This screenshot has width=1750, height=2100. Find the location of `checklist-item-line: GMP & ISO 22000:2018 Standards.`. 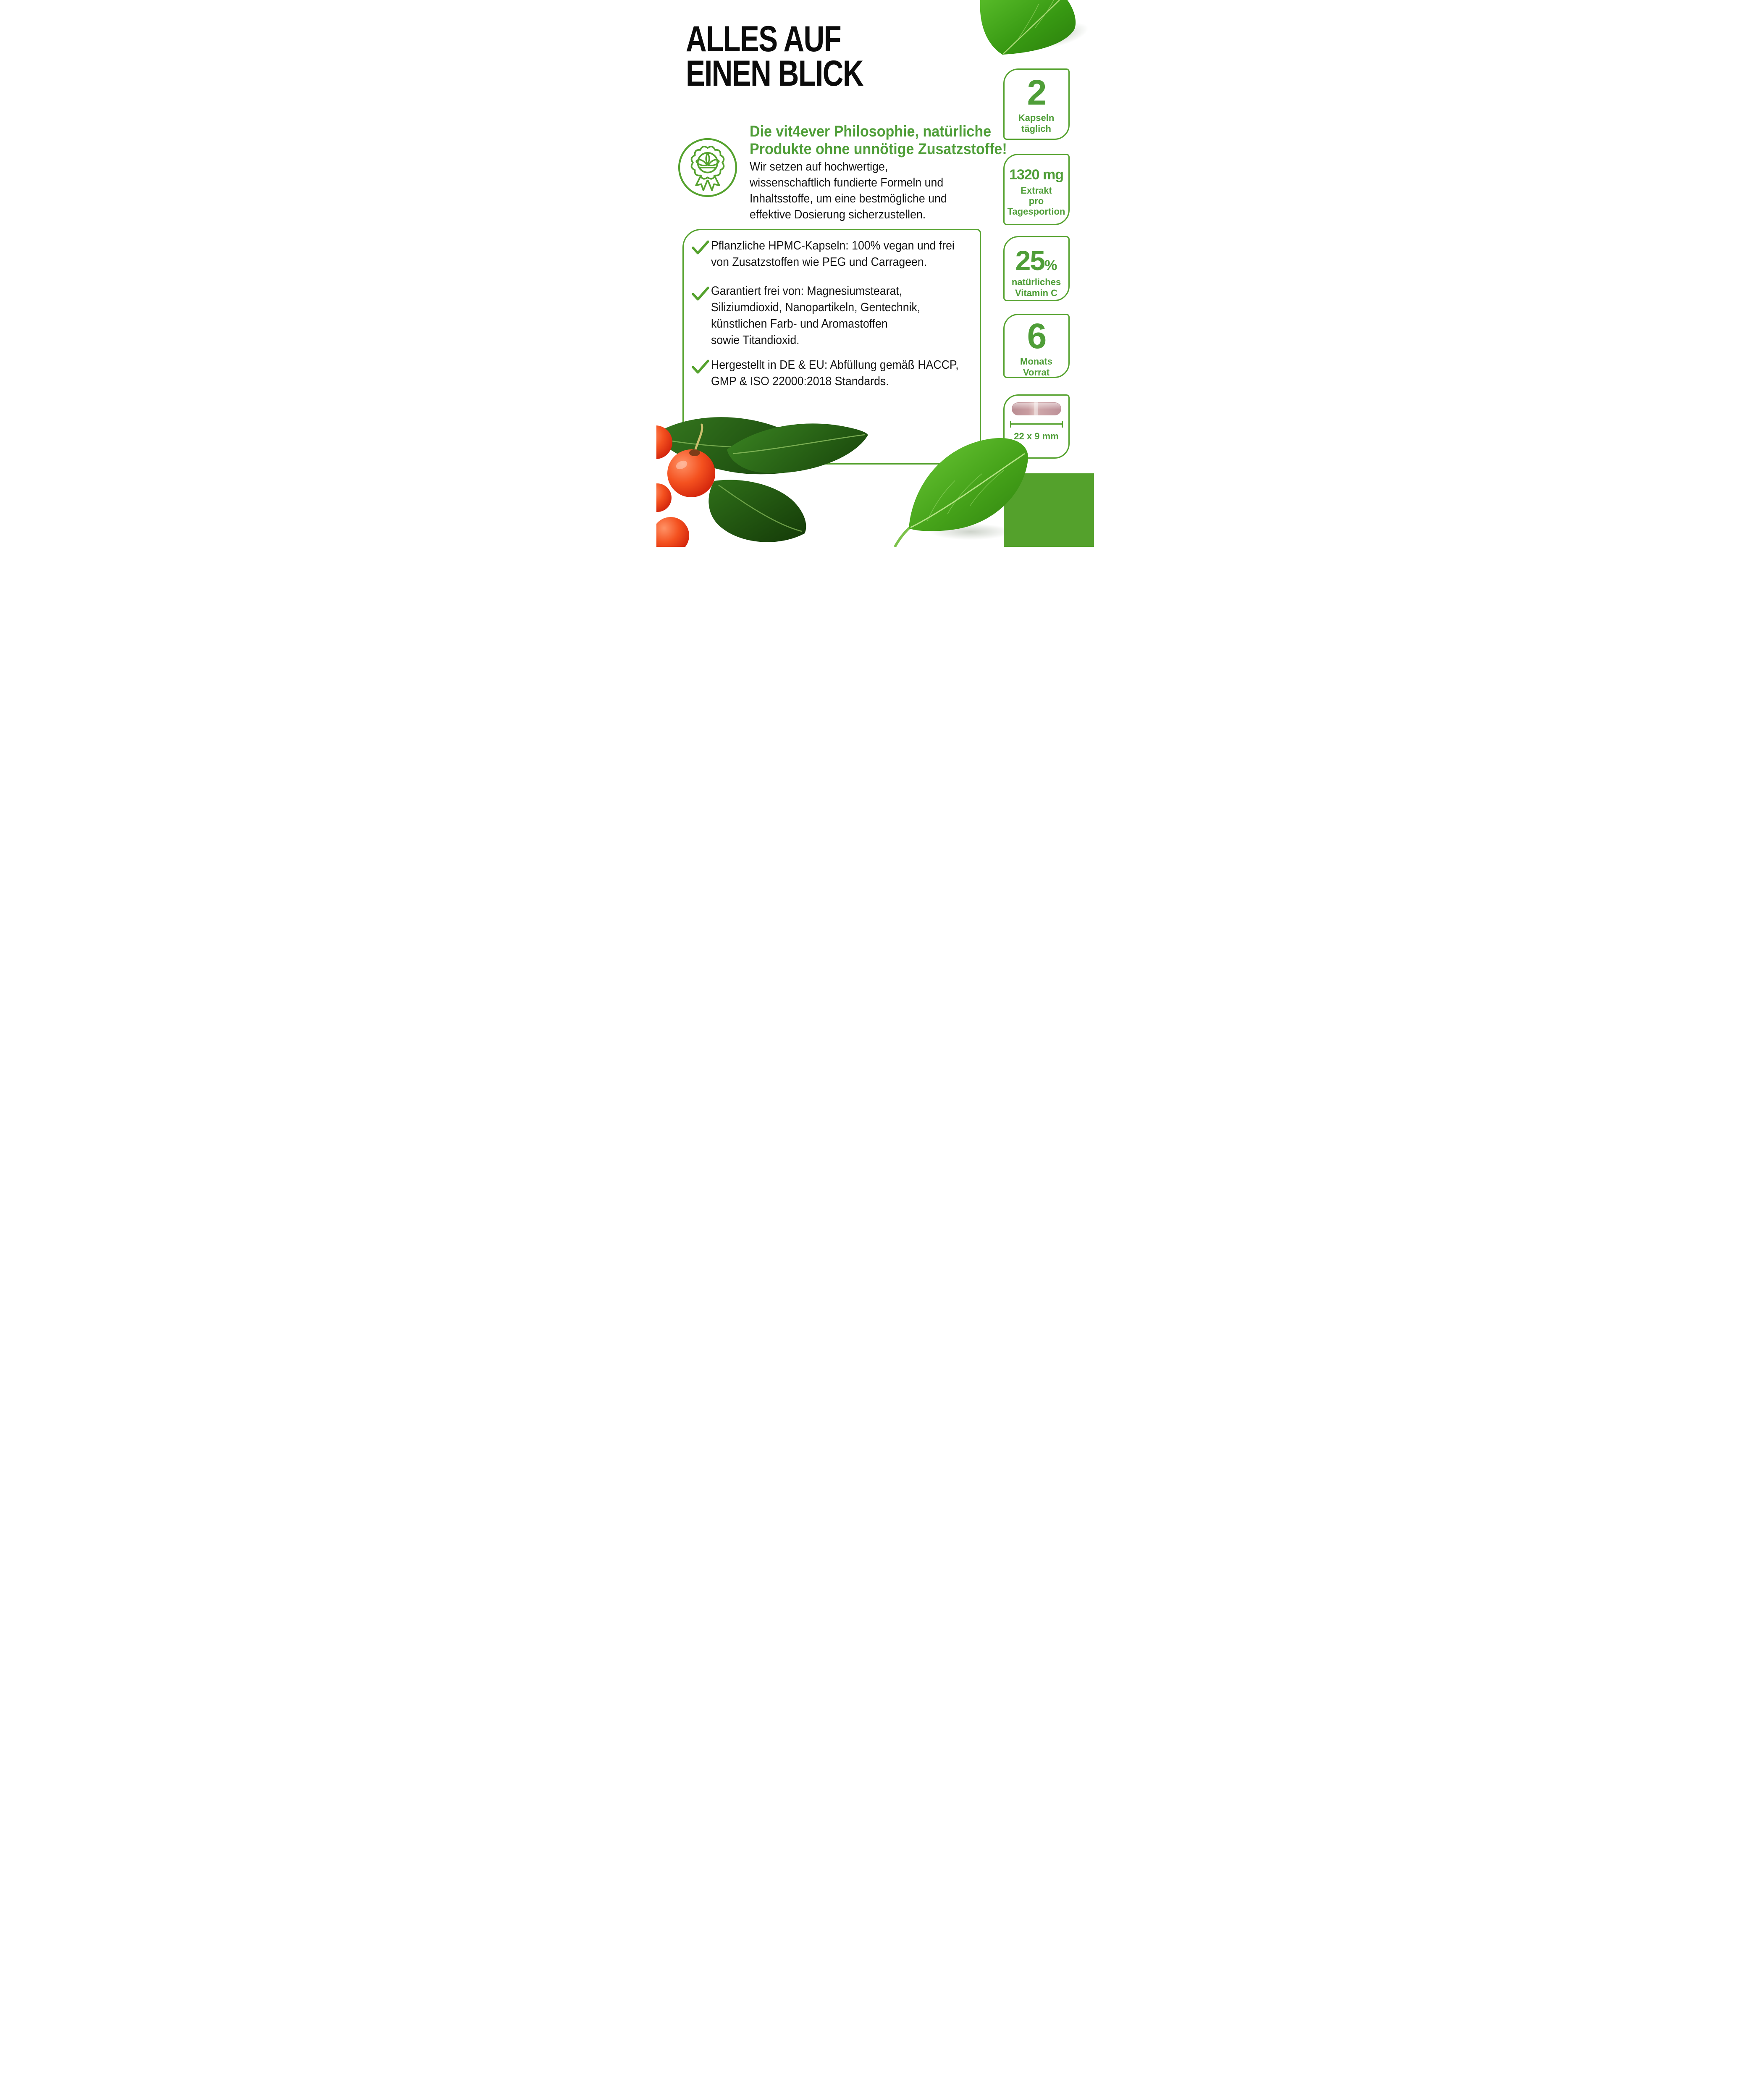

checklist-item-line: GMP & ISO 22000:2018 Standards. is located at coordinates (800, 381).